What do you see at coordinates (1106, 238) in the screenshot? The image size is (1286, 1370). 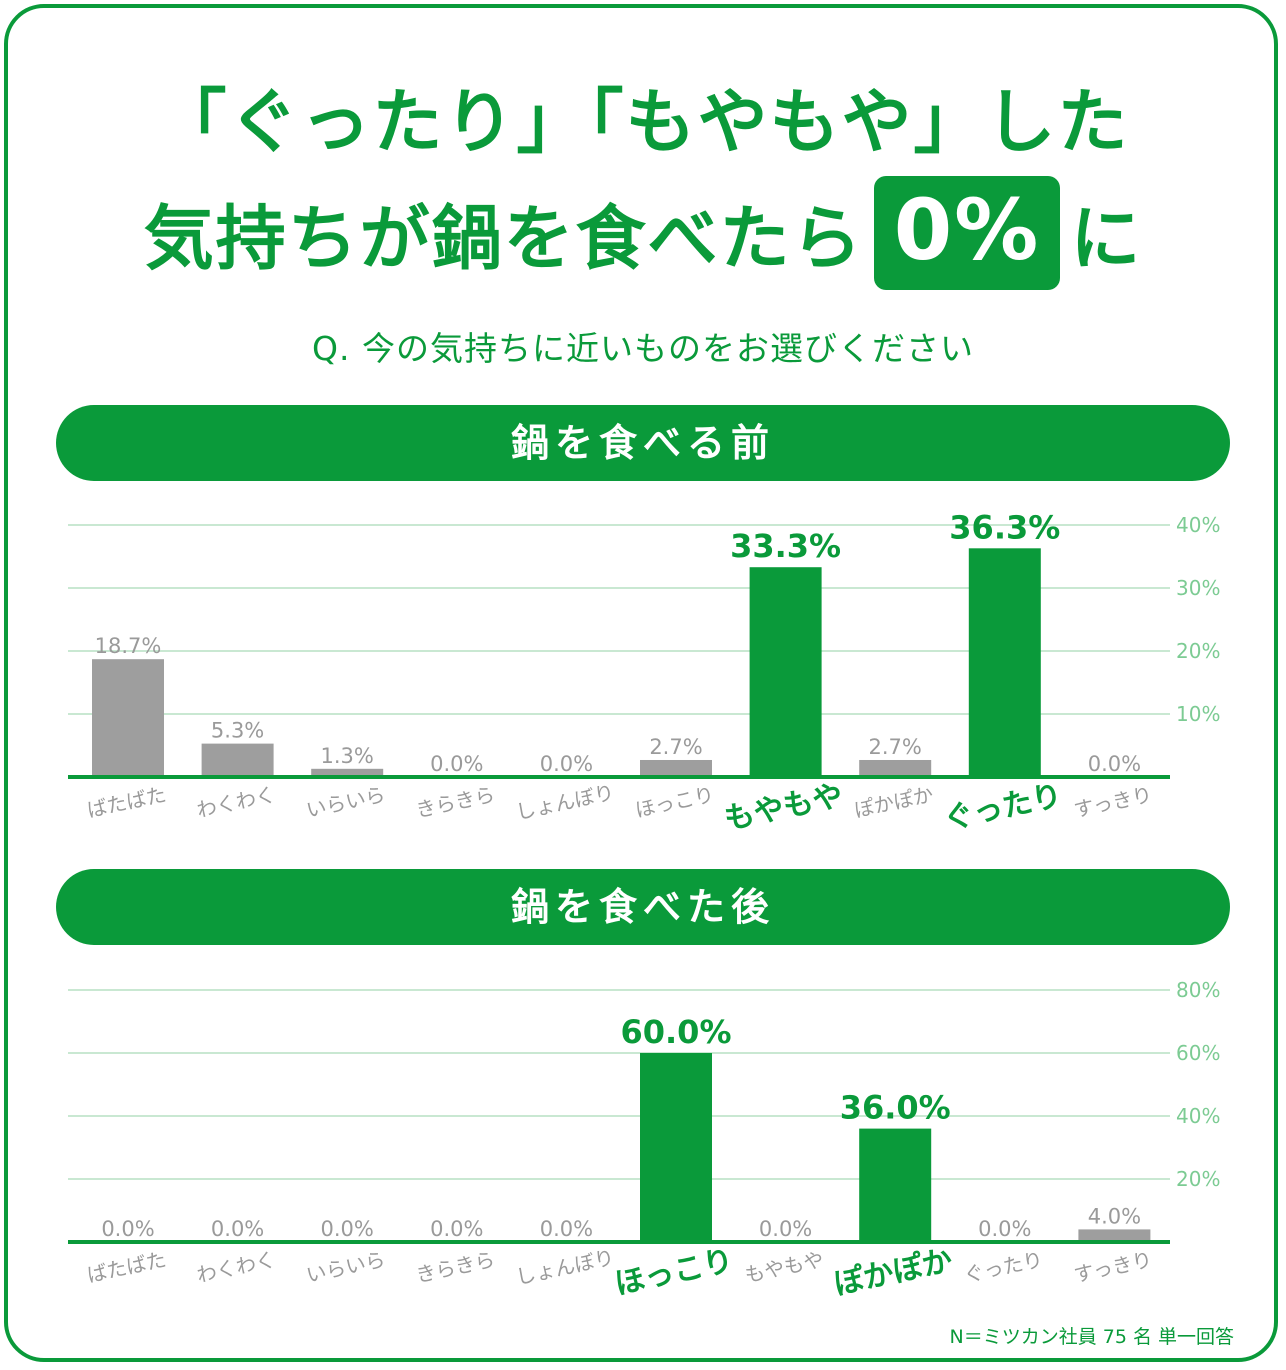 I see `headline-line-2-post: に` at bounding box center [1106, 238].